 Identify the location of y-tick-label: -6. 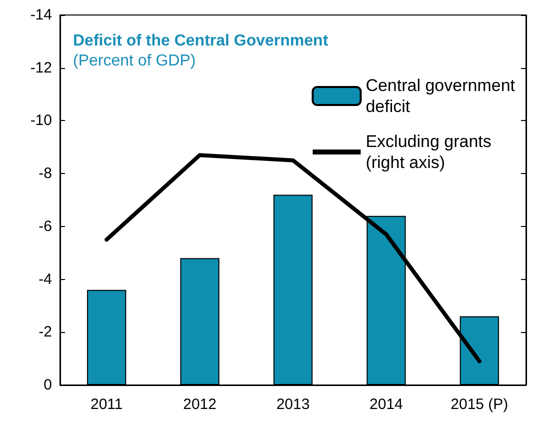
(45, 226).